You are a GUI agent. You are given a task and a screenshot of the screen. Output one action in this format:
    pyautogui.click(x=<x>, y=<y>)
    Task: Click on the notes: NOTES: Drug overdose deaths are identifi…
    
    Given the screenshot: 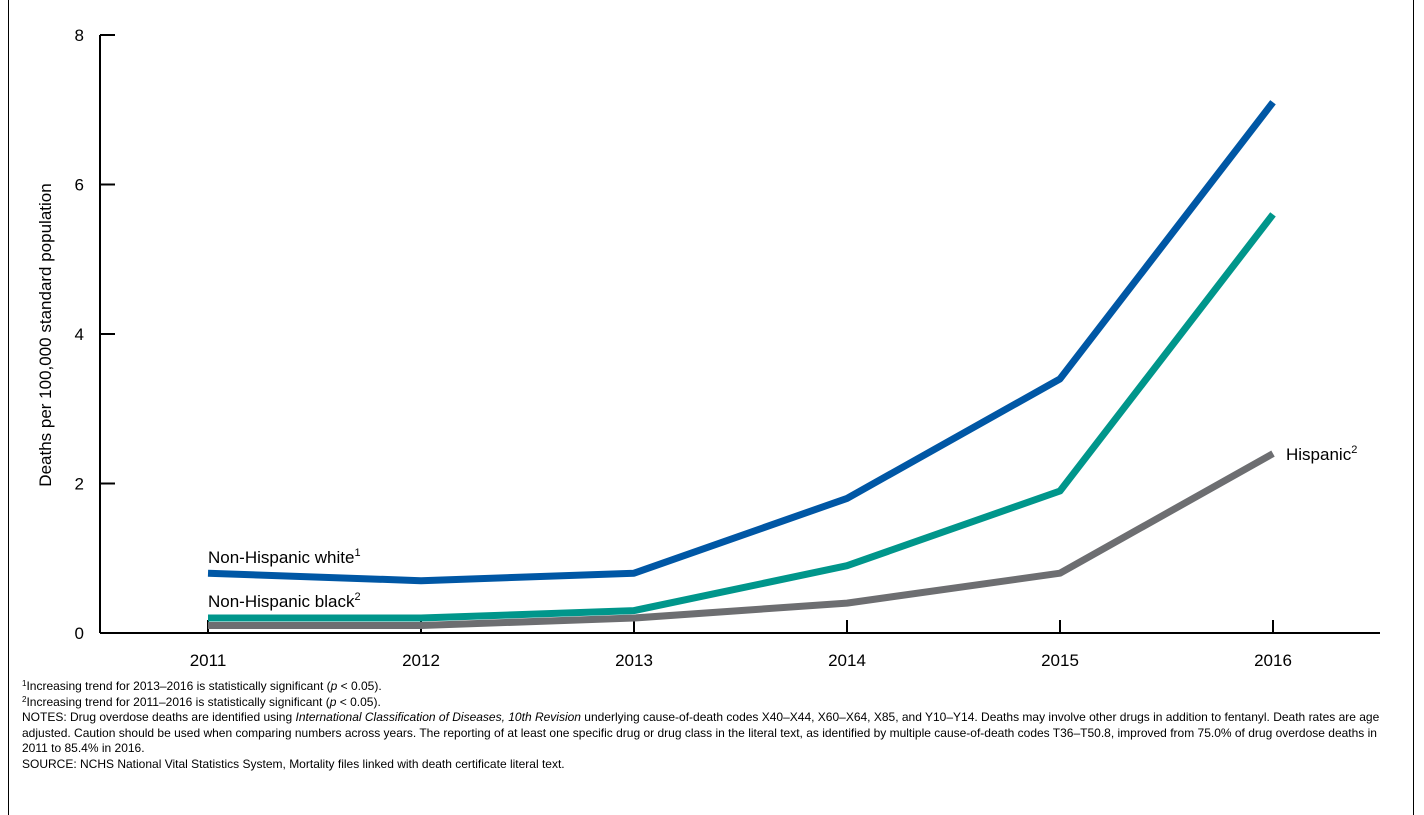 What is the action you would take?
    pyautogui.click(x=712, y=733)
    